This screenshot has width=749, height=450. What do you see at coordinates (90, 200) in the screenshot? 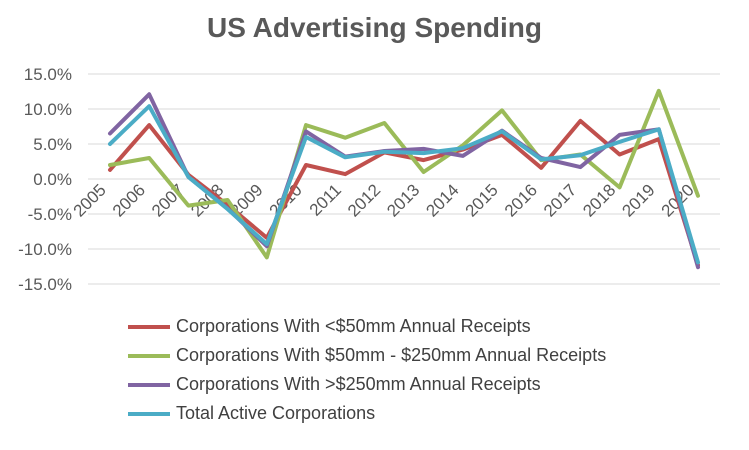
I see `x-tick-label: 2005` at bounding box center [90, 200].